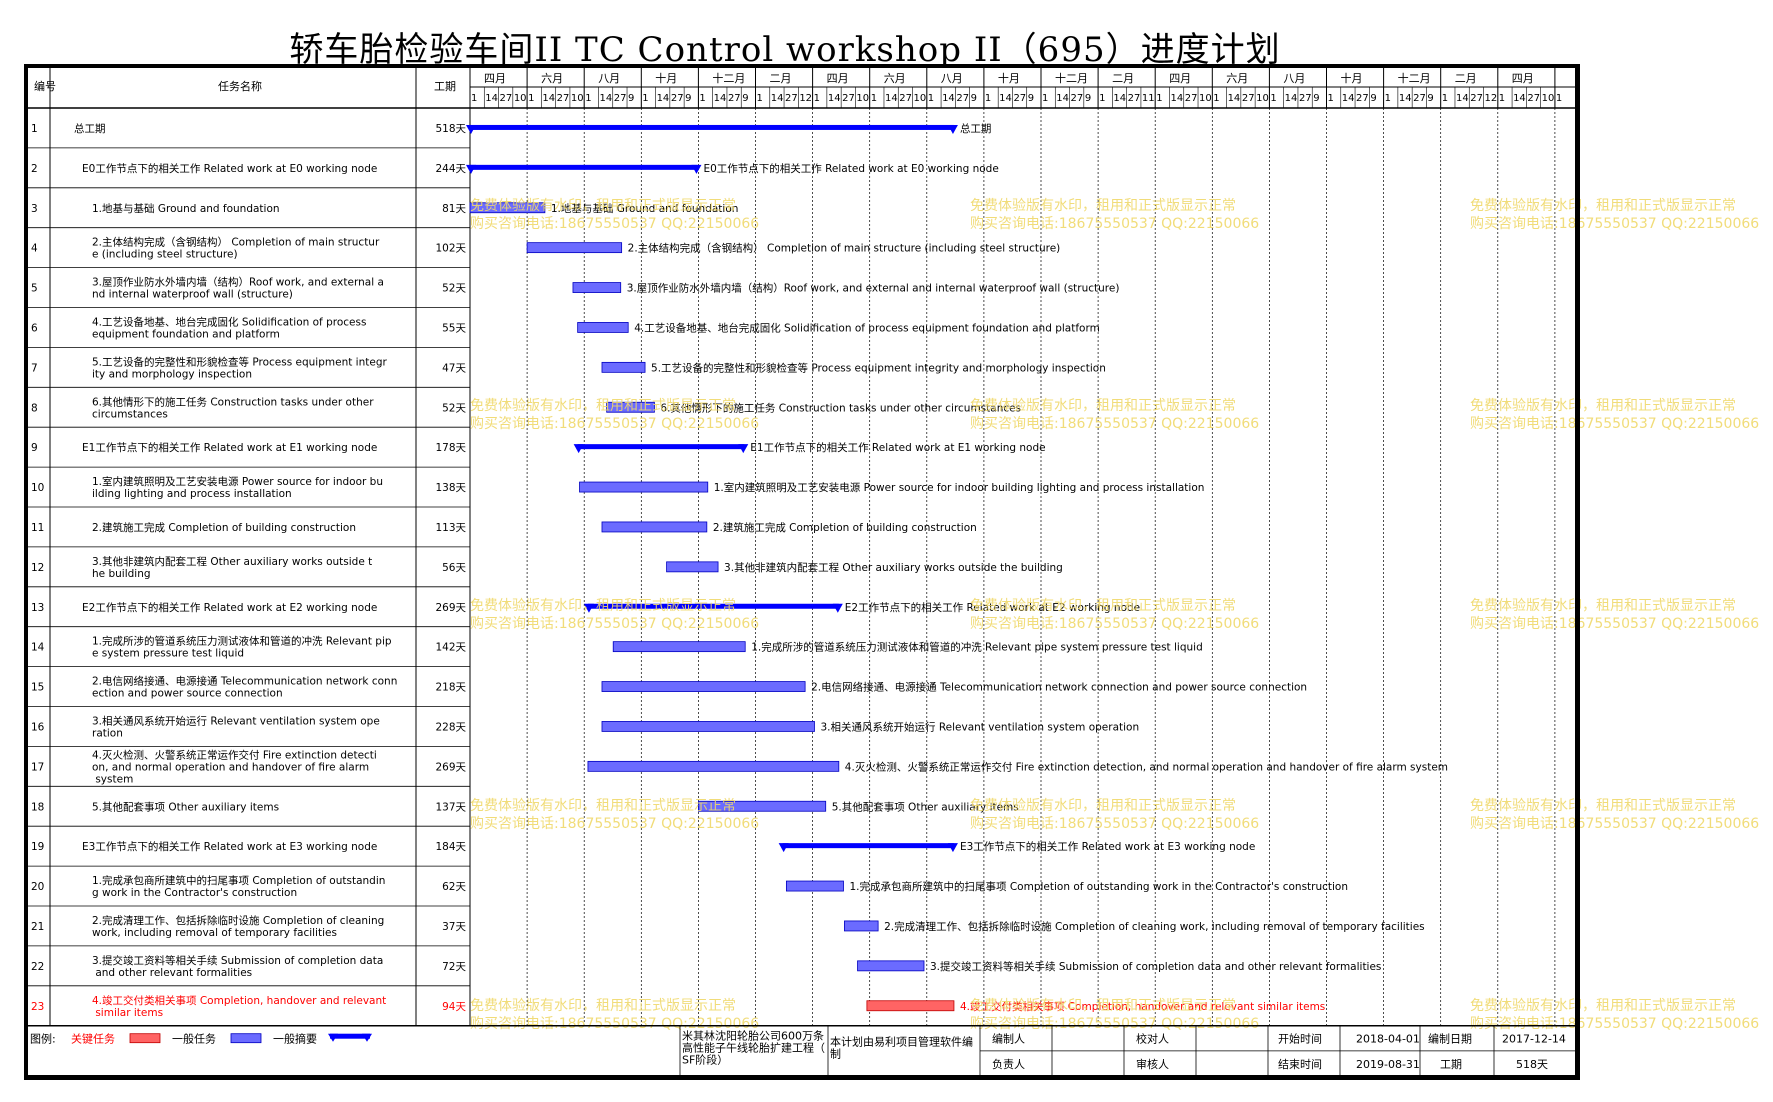  Describe the element at coordinates (450, 488) in the screenshot. I see `task-duration: 138天` at that location.